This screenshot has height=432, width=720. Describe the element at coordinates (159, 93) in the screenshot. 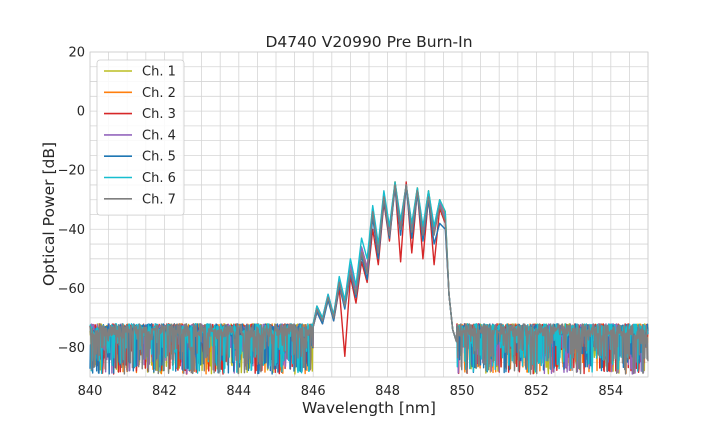

I see `legend-label: Ch. 2` at that location.